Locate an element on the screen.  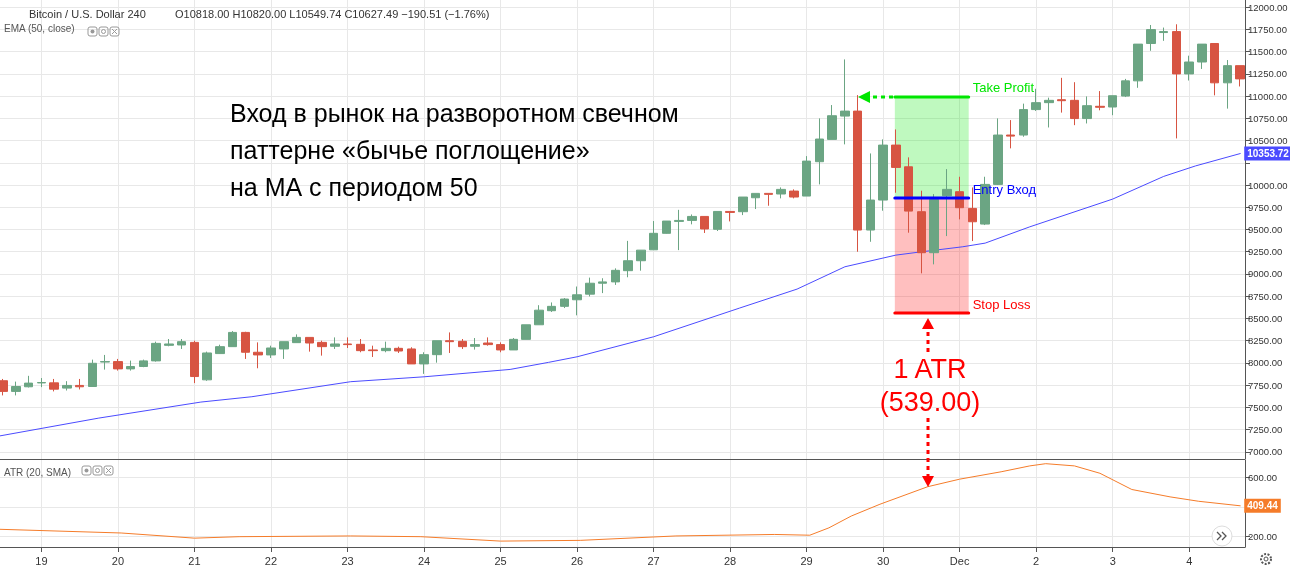
x-tick-label: 30 is located at coordinates (883, 560).